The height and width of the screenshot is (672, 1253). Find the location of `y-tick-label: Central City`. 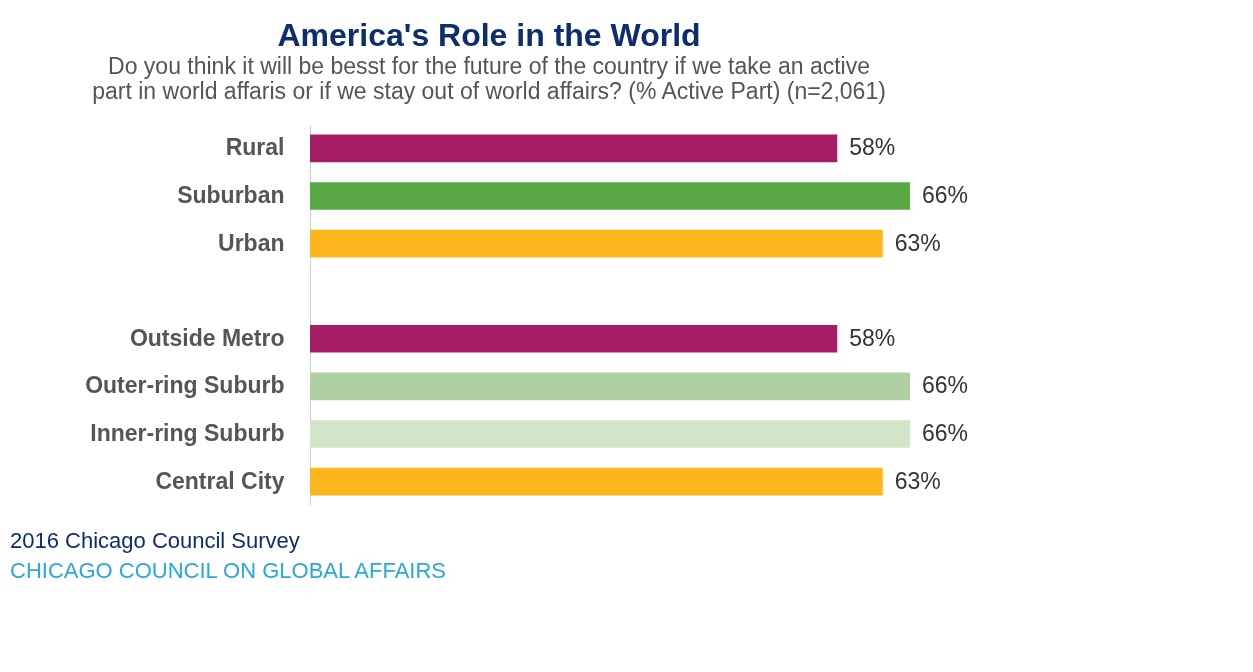

y-tick-label: Central City is located at coordinates (220, 480).